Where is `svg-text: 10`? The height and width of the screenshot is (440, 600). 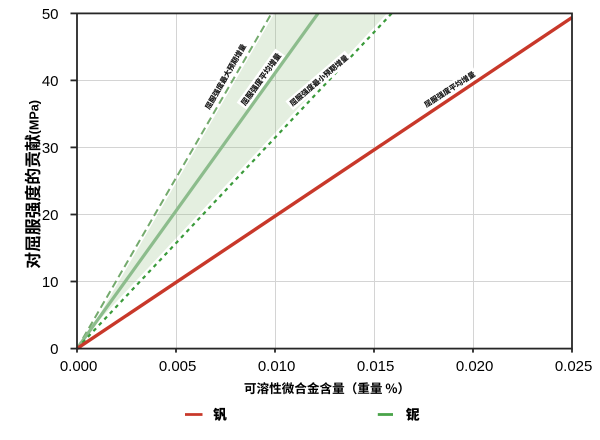
svg-text: 10 is located at coordinates (50, 282).